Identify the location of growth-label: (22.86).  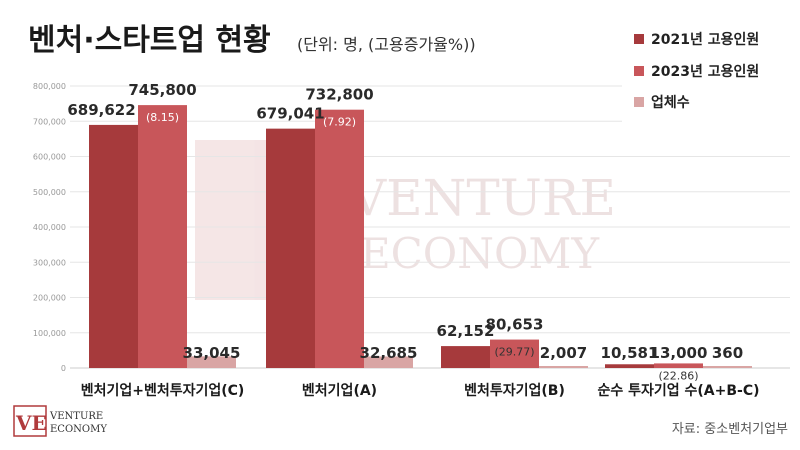
(678, 375).